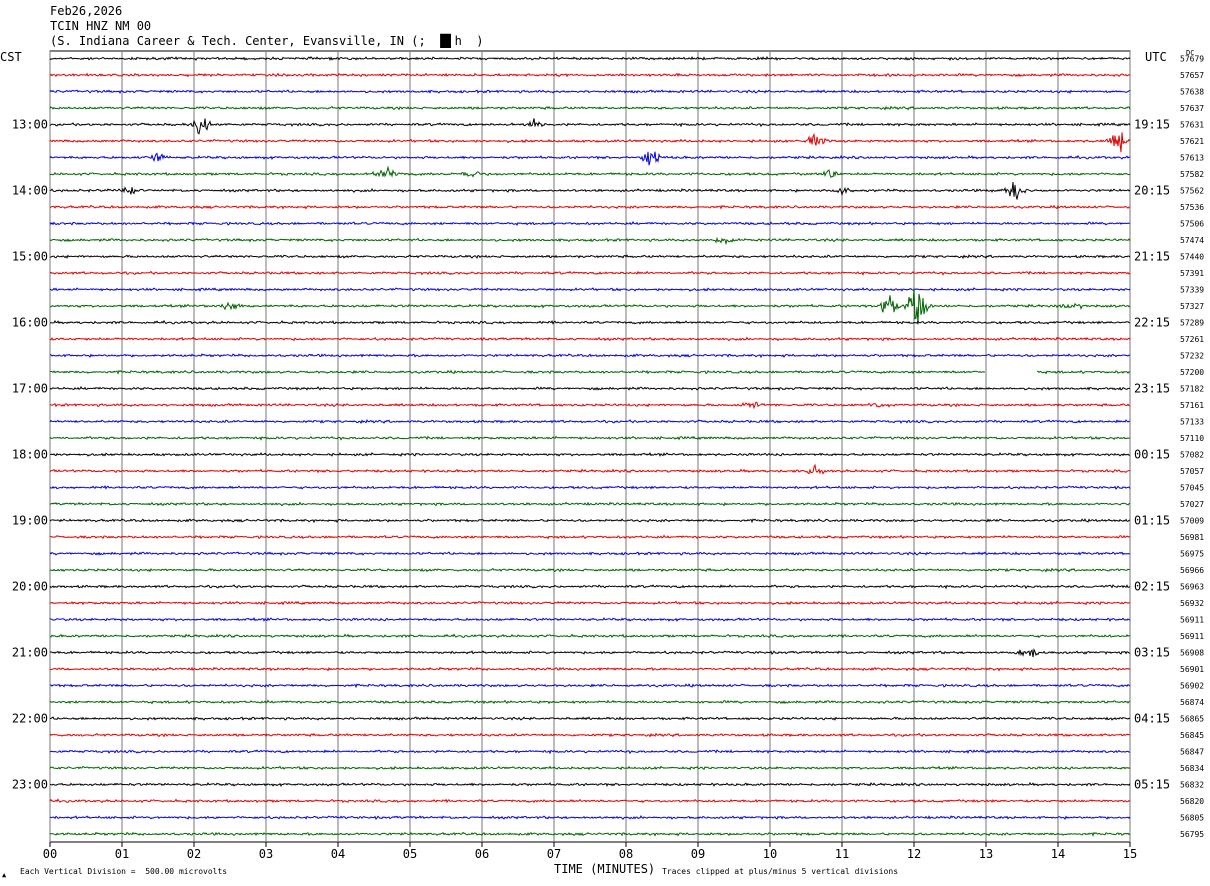 The width and height of the screenshot is (1210, 886). What do you see at coordinates (605, 869) in the screenshot?
I see `x-axis-title: TIME (MINUTES)` at bounding box center [605, 869].